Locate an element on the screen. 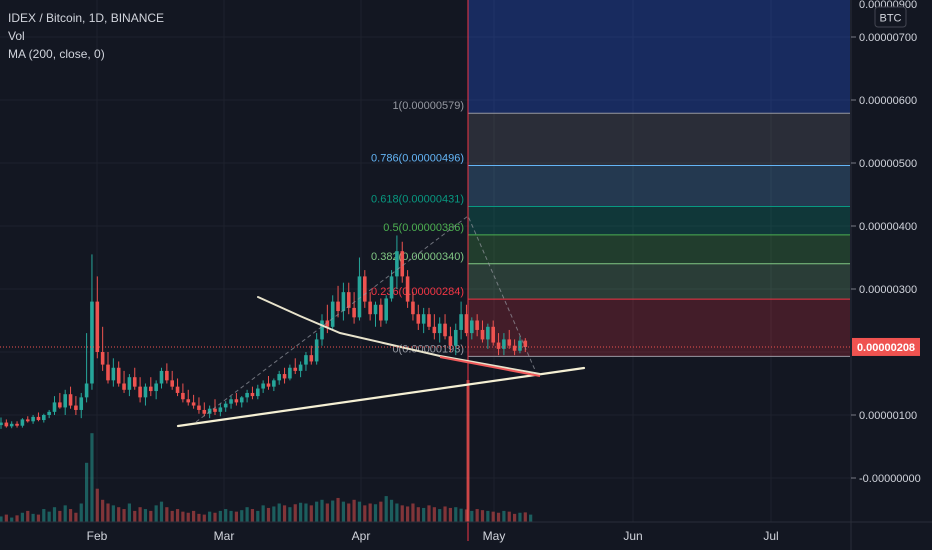 This screenshot has height=550, width=932. currency-badge is located at coordinates (890, 17).